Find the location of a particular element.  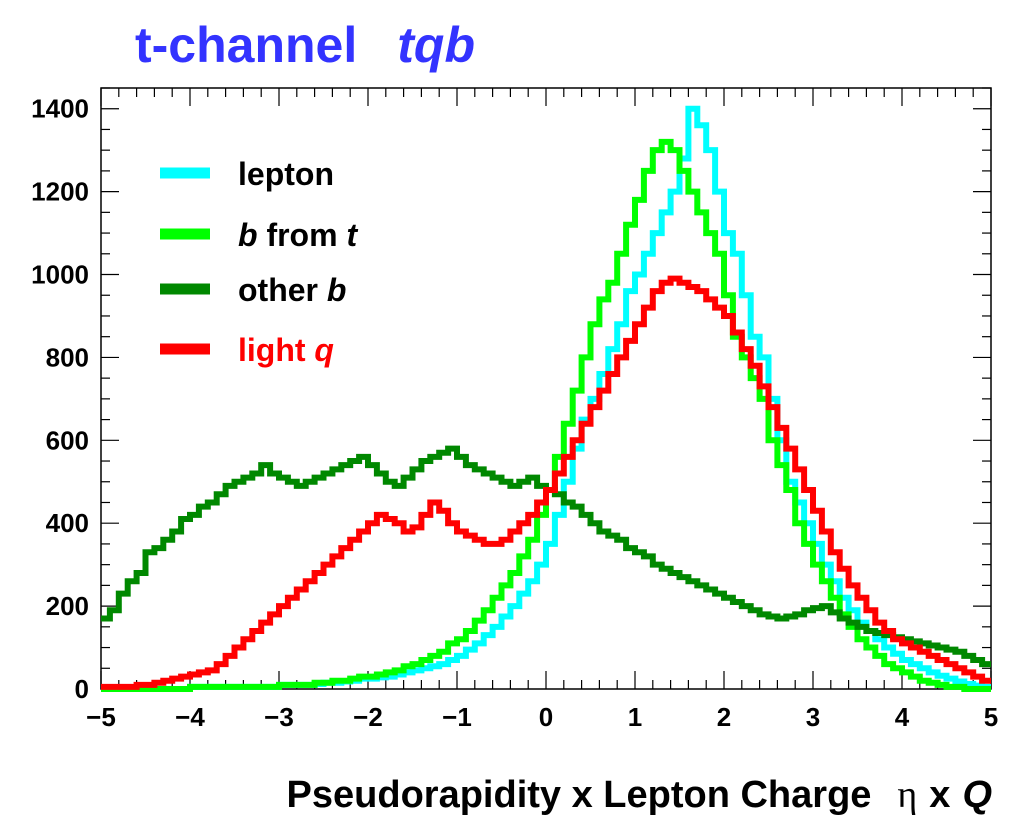

x-tick-label: −4 is located at coordinates (190, 717).